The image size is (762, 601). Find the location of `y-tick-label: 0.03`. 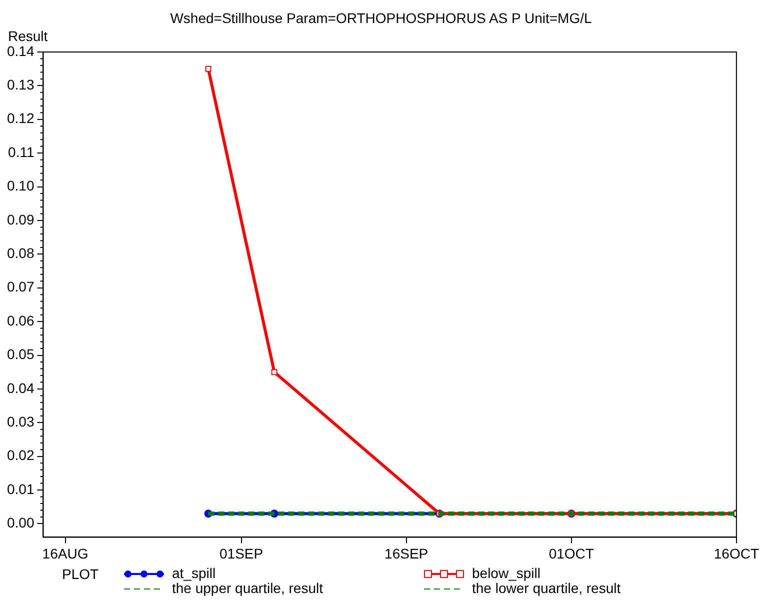

y-tick-label: 0.03 is located at coordinates (20, 422).